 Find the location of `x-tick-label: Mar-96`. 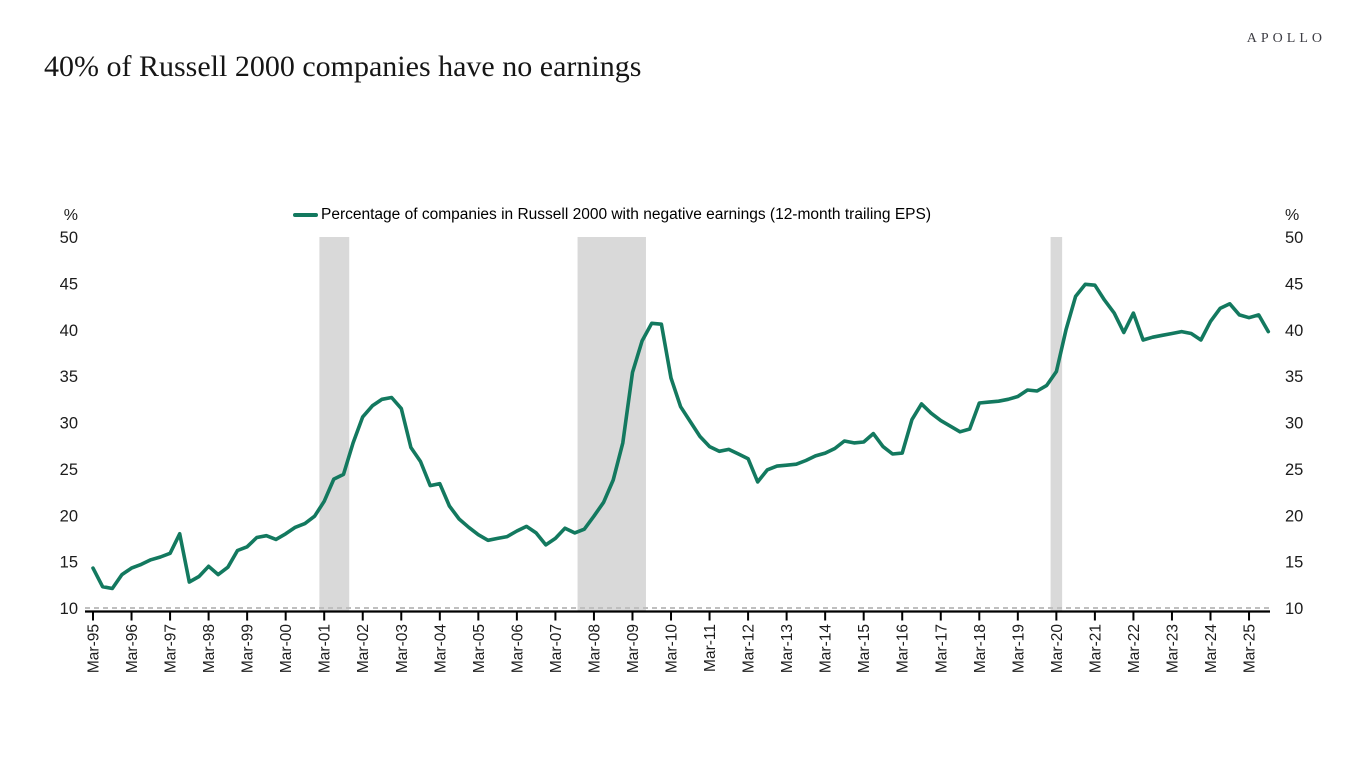

x-tick-label: Mar-96 is located at coordinates (132, 648).